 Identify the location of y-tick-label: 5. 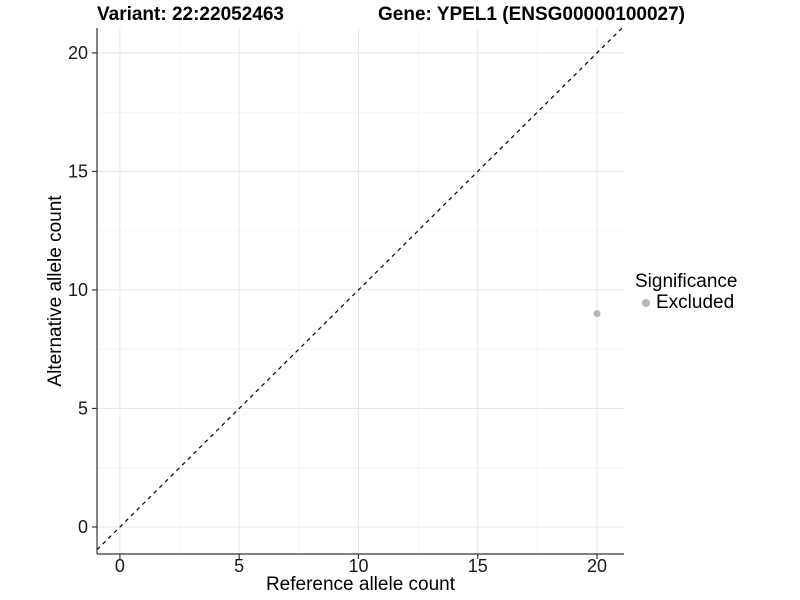
(83, 408).